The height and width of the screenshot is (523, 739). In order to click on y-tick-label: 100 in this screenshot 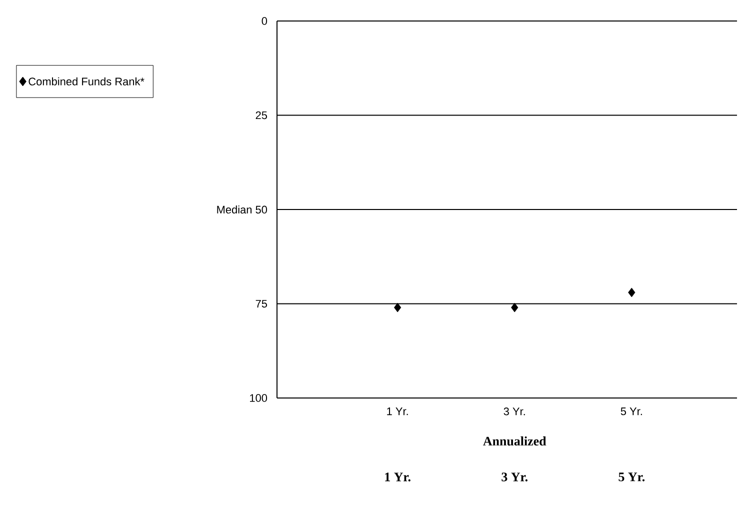, I will do `click(259, 398)`.